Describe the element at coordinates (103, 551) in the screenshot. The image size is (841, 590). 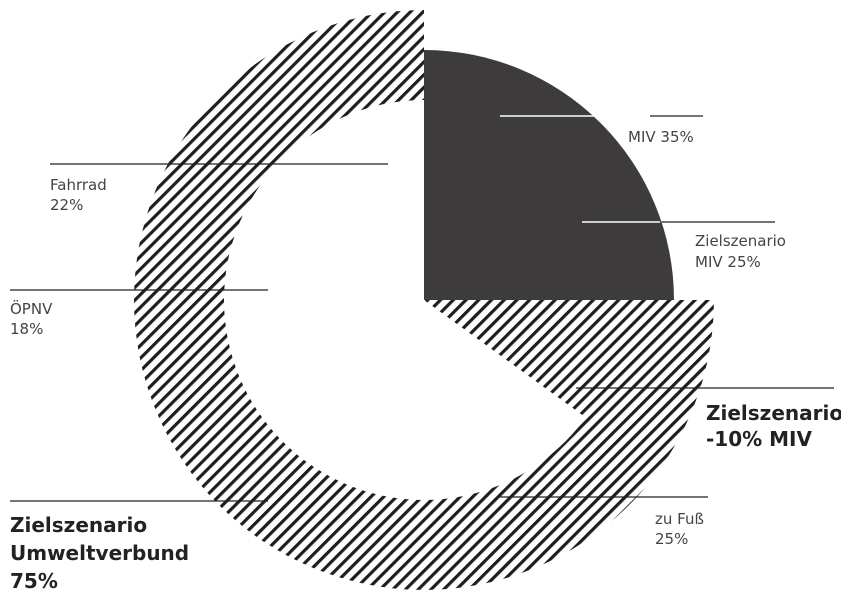
I see `label-umweltverbund: Zielszenario Umweltverbund 75%` at that location.